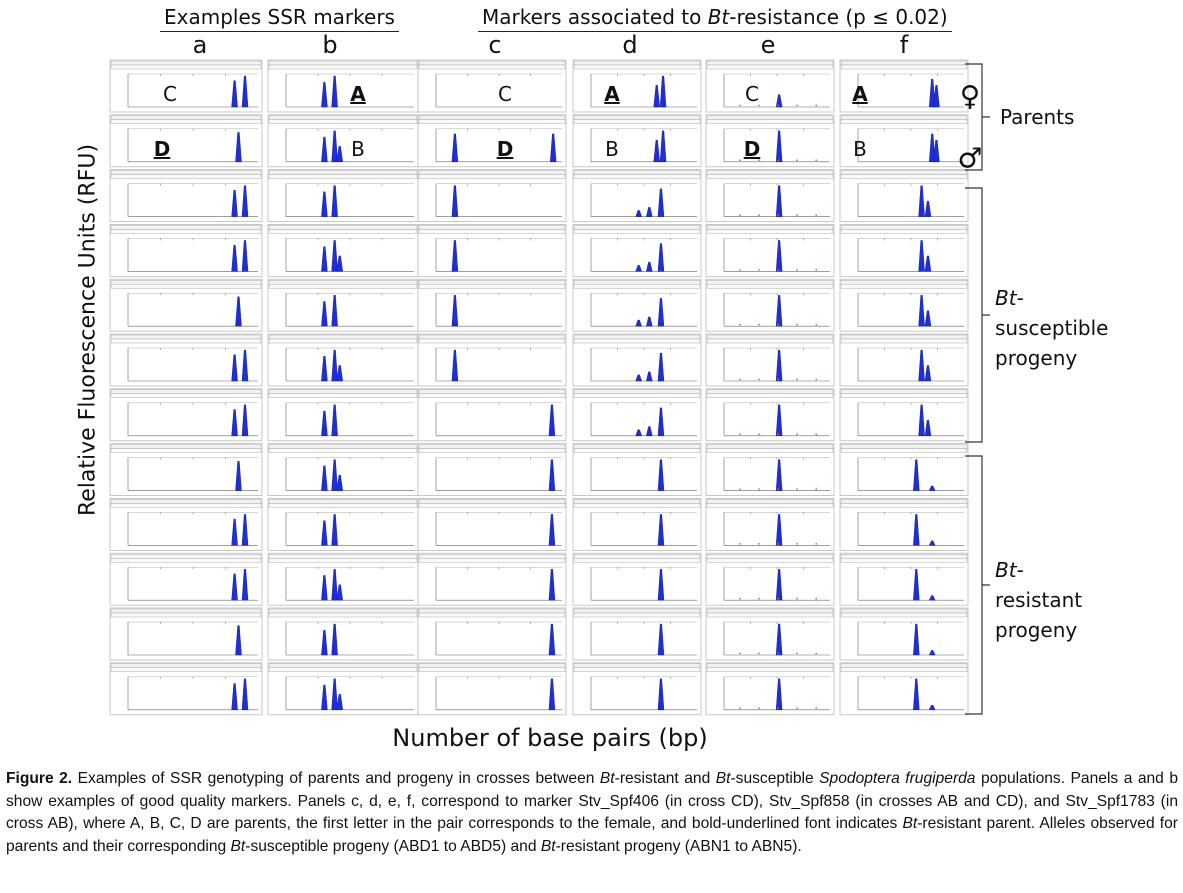 This screenshot has width=1183, height=893. Describe the element at coordinates (39, 778) in the screenshot. I see `text-segment: Figure 2.` at that location.